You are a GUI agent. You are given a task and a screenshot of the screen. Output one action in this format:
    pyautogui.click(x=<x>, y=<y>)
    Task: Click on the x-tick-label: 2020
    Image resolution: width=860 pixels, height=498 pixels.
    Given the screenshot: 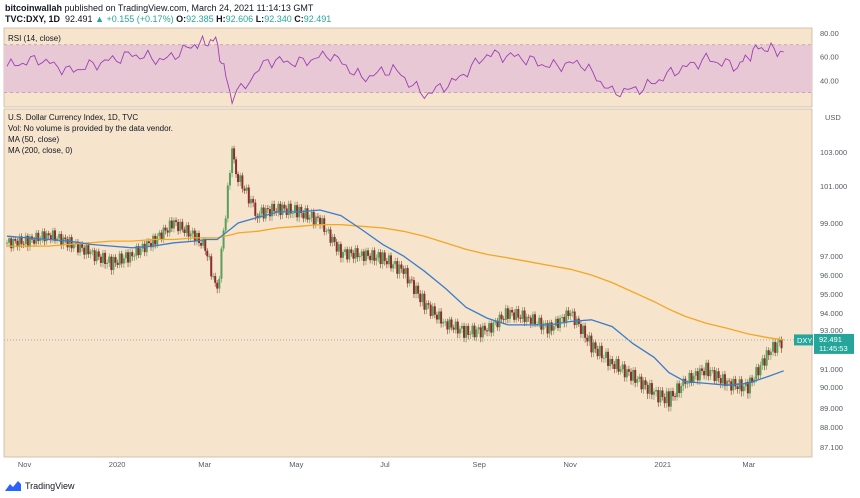 What is the action you would take?
    pyautogui.click(x=117, y=464)
    